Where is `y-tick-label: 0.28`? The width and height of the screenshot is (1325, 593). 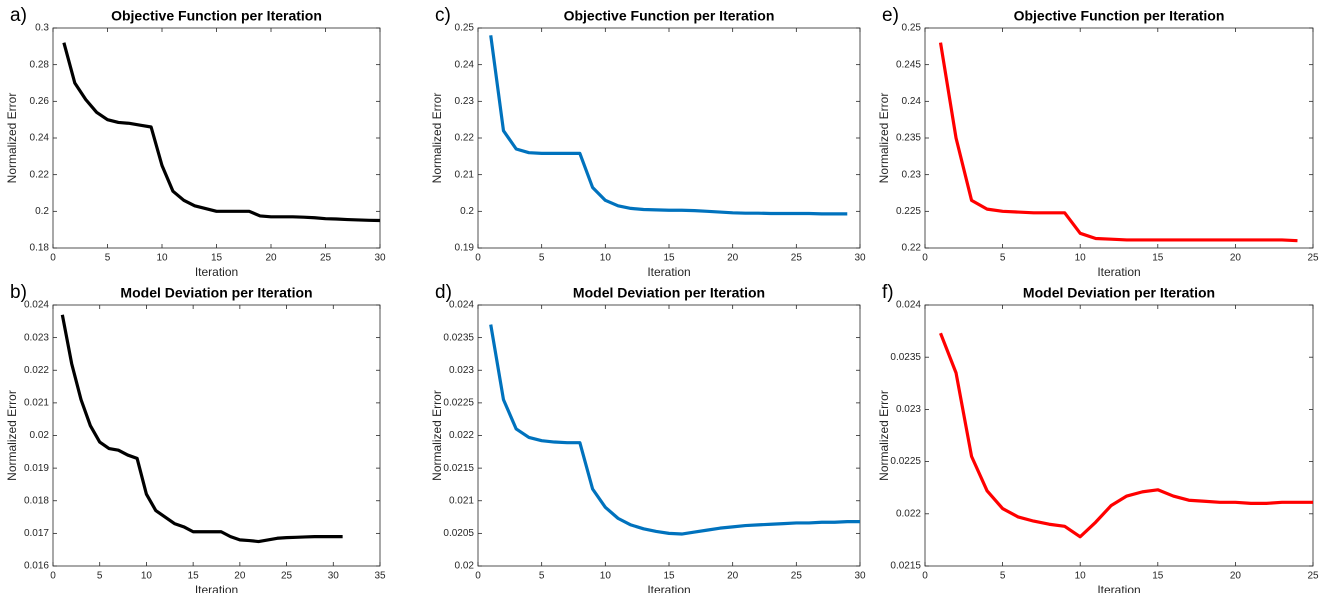 y-tick-label: 0.28 is located at coordinates (40, 64).